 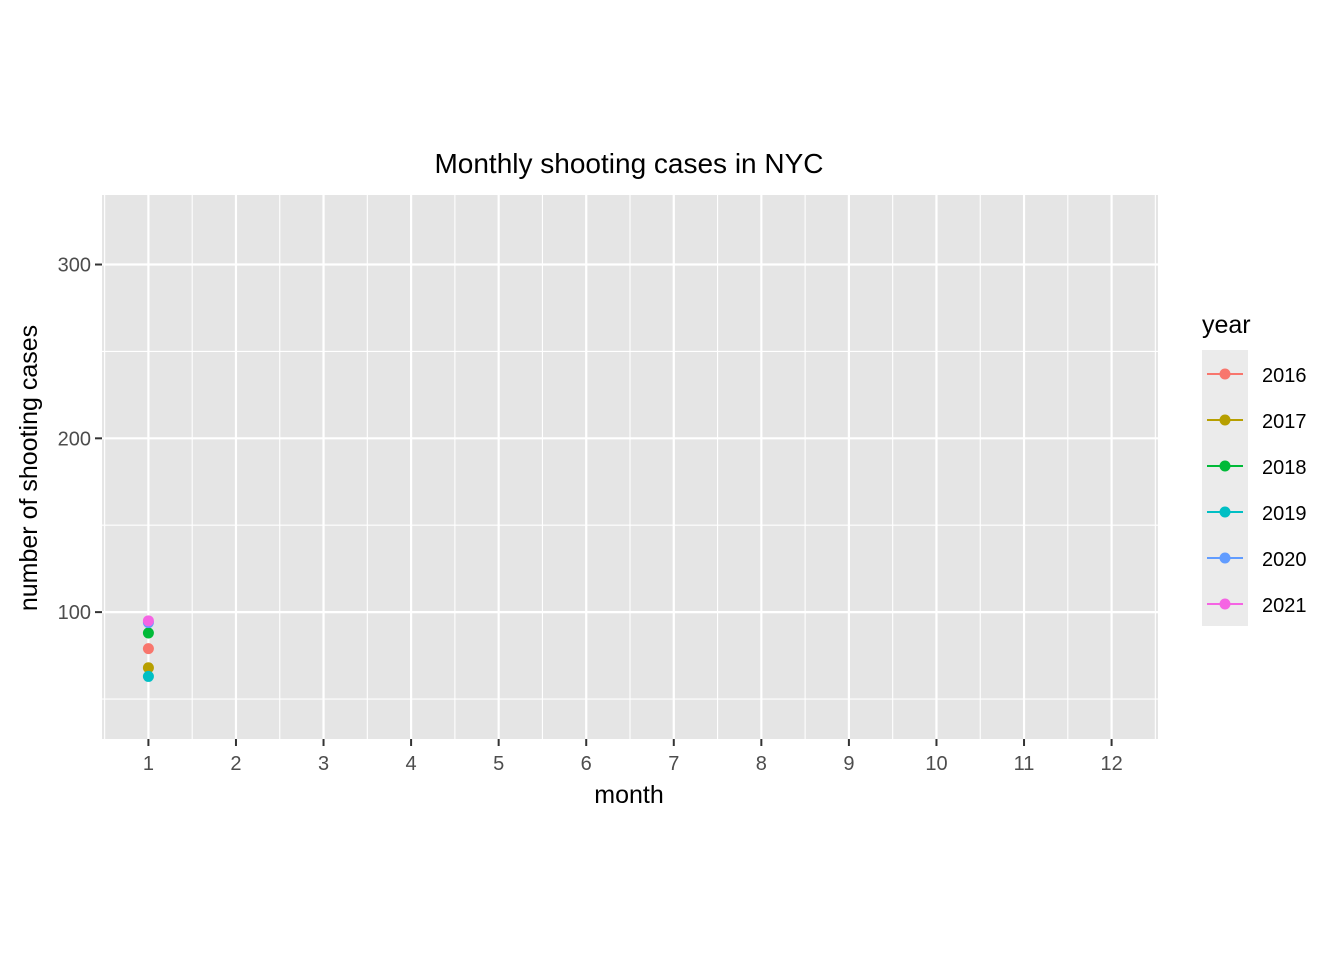 I want to click on series-2019, so click(x=148, y=676).